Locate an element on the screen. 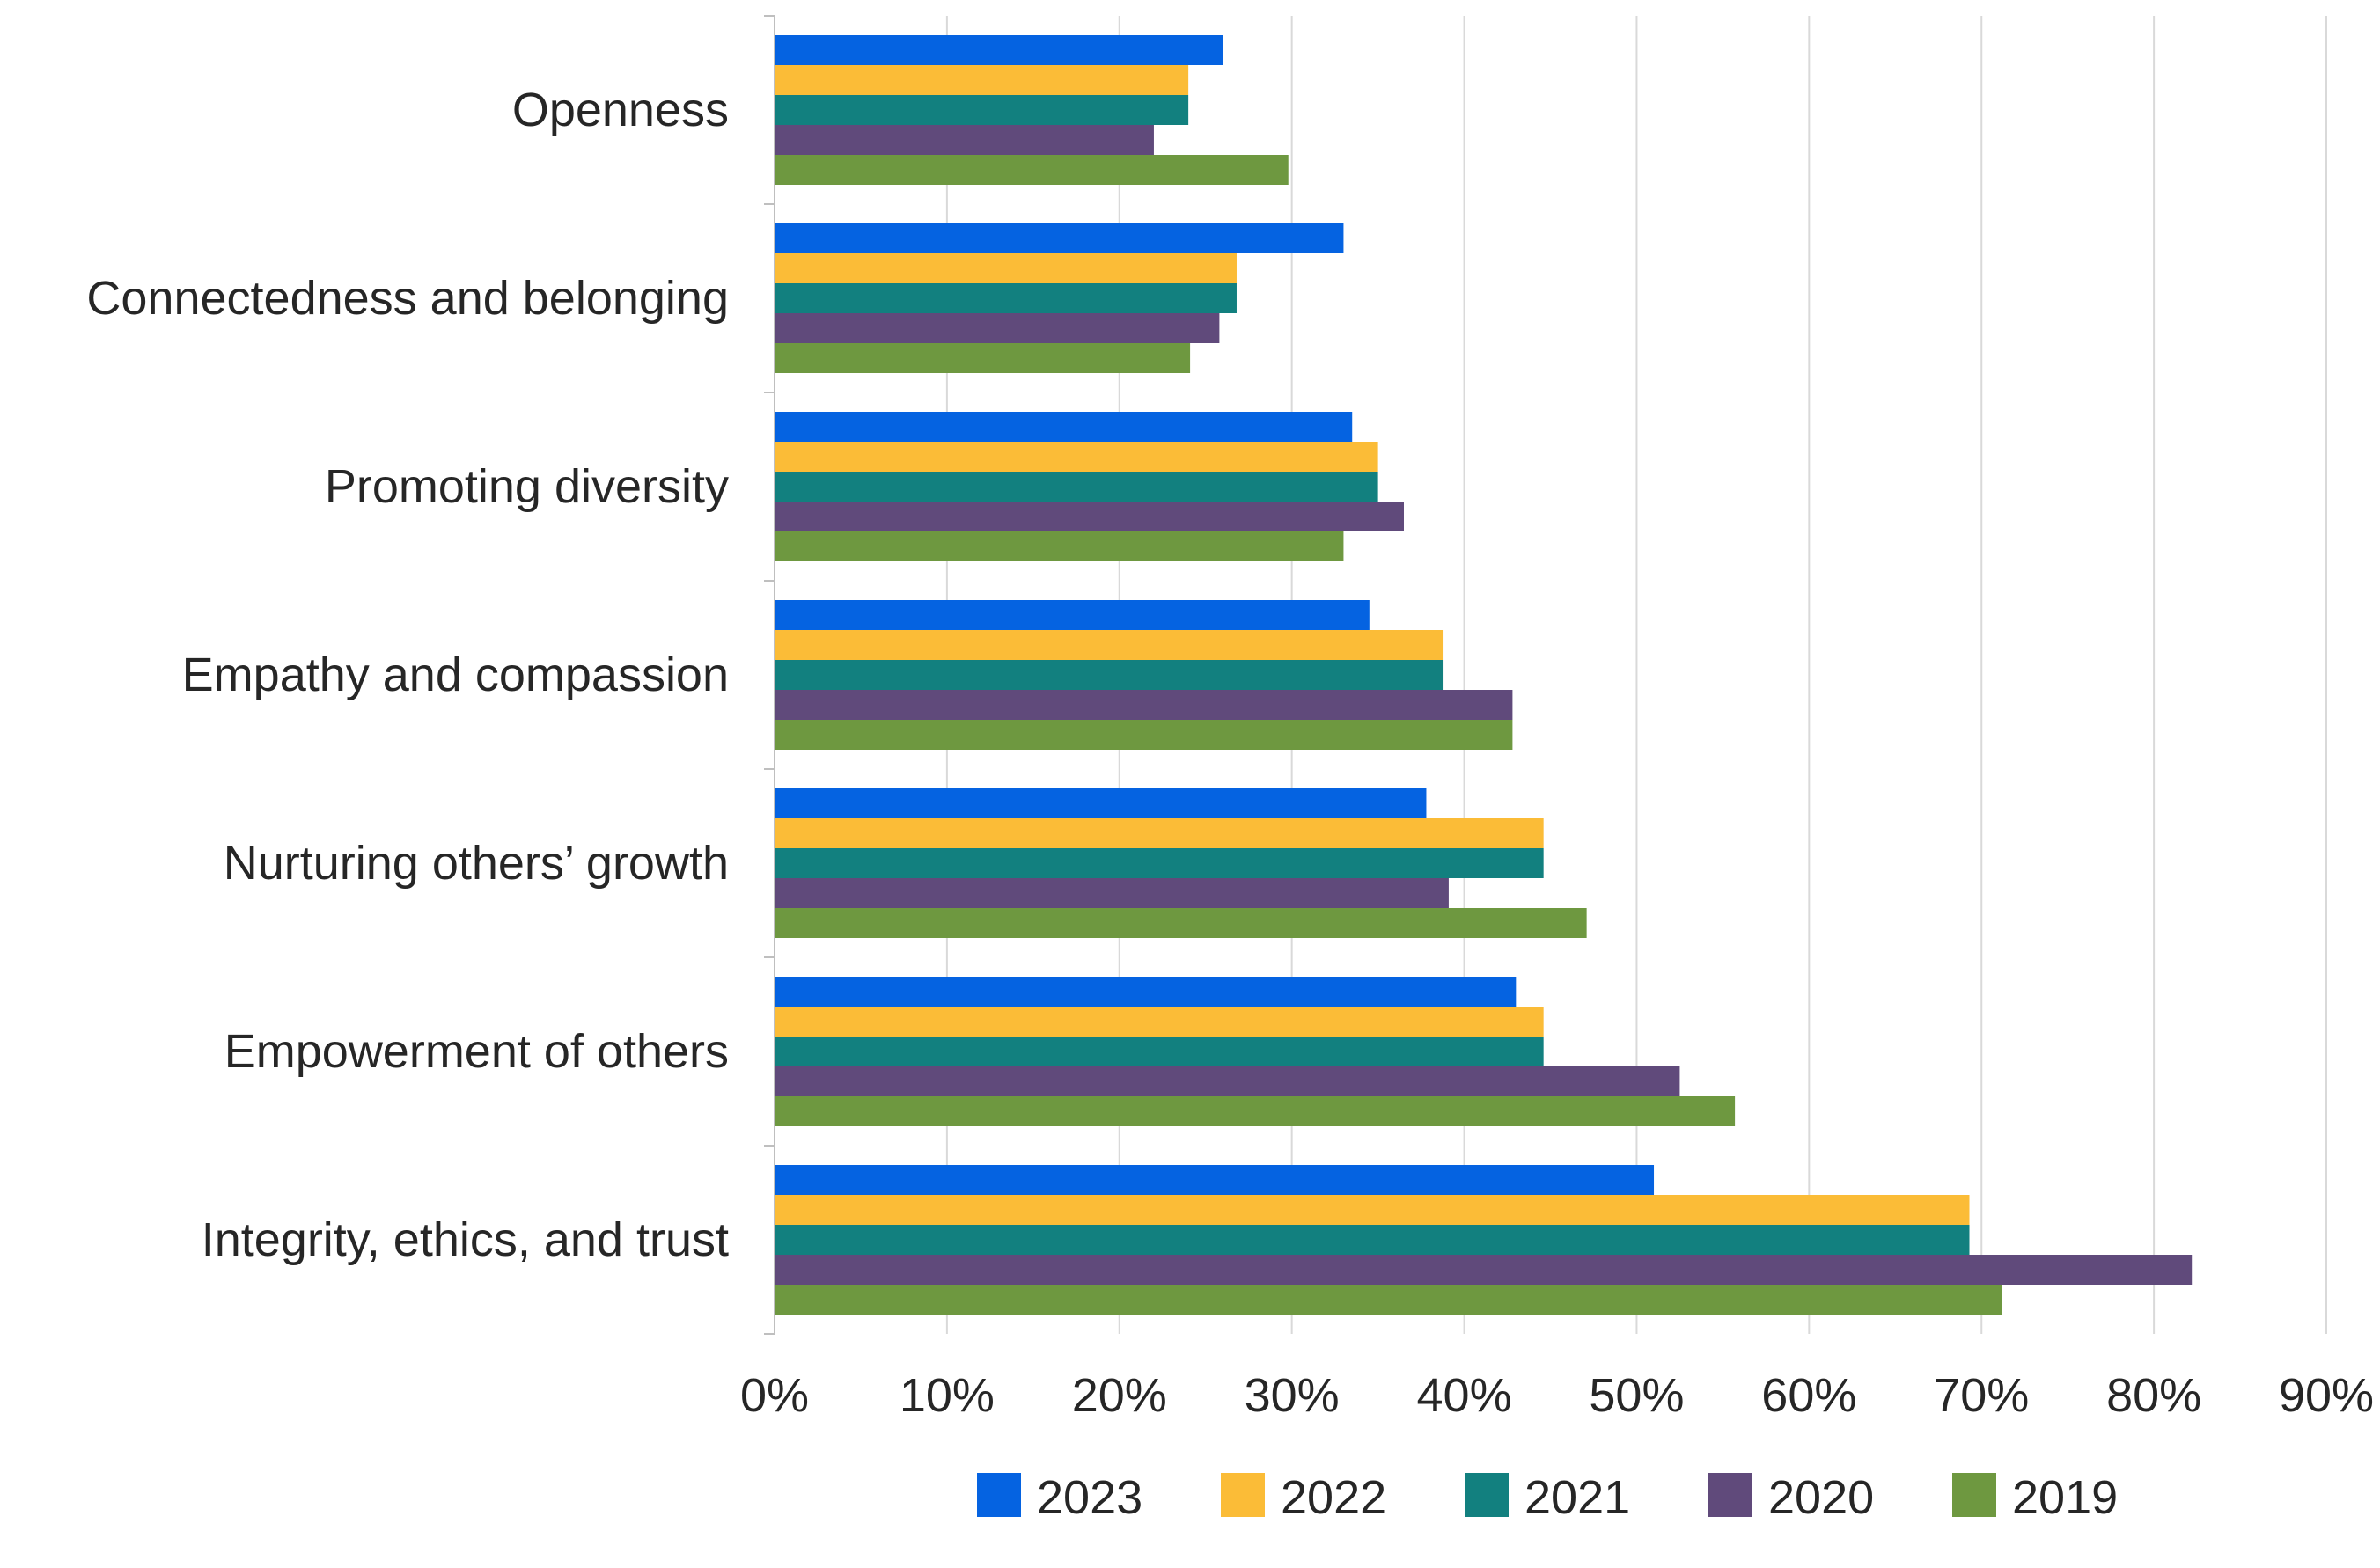  x-tick-label: 80% is located at coordinates (2153, 1395).